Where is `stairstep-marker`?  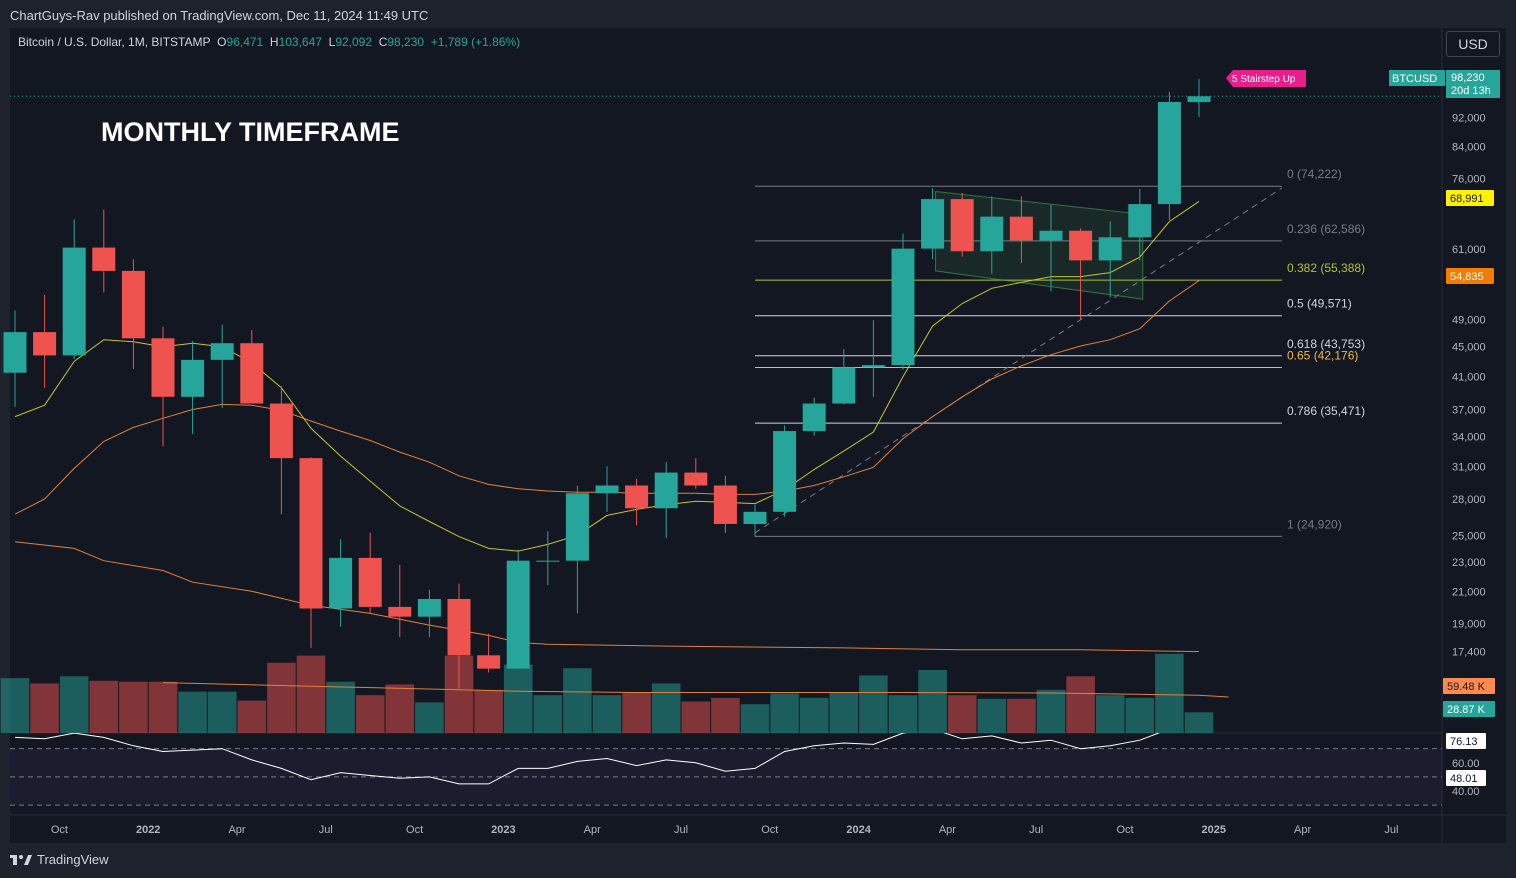 stairstep-marker is located at coordinates (1266, 78).